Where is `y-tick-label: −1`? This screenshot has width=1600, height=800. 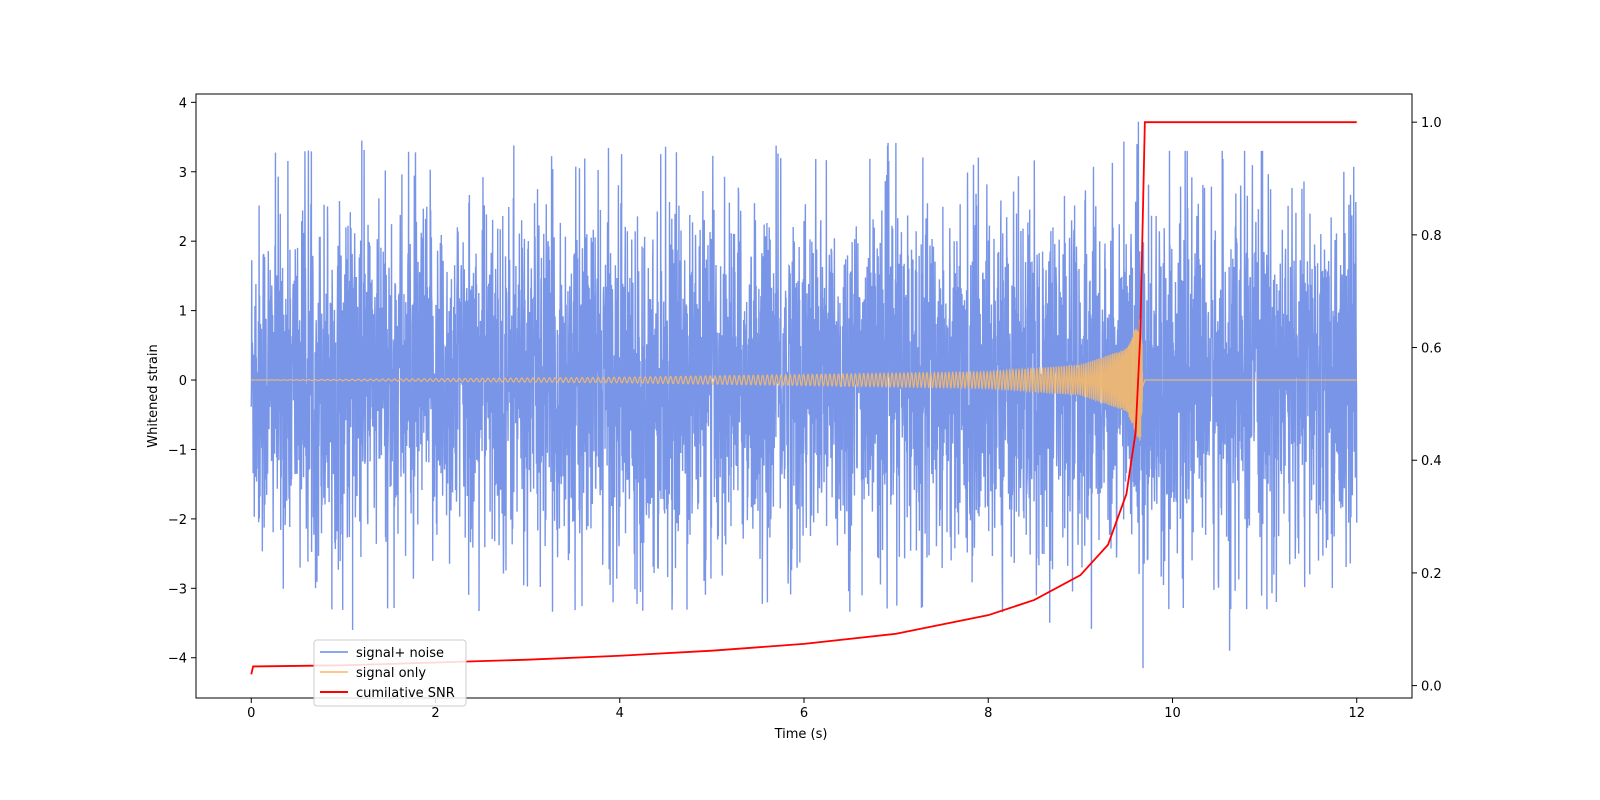
y-tick-label: −1 is located at coordinates (177, 450).